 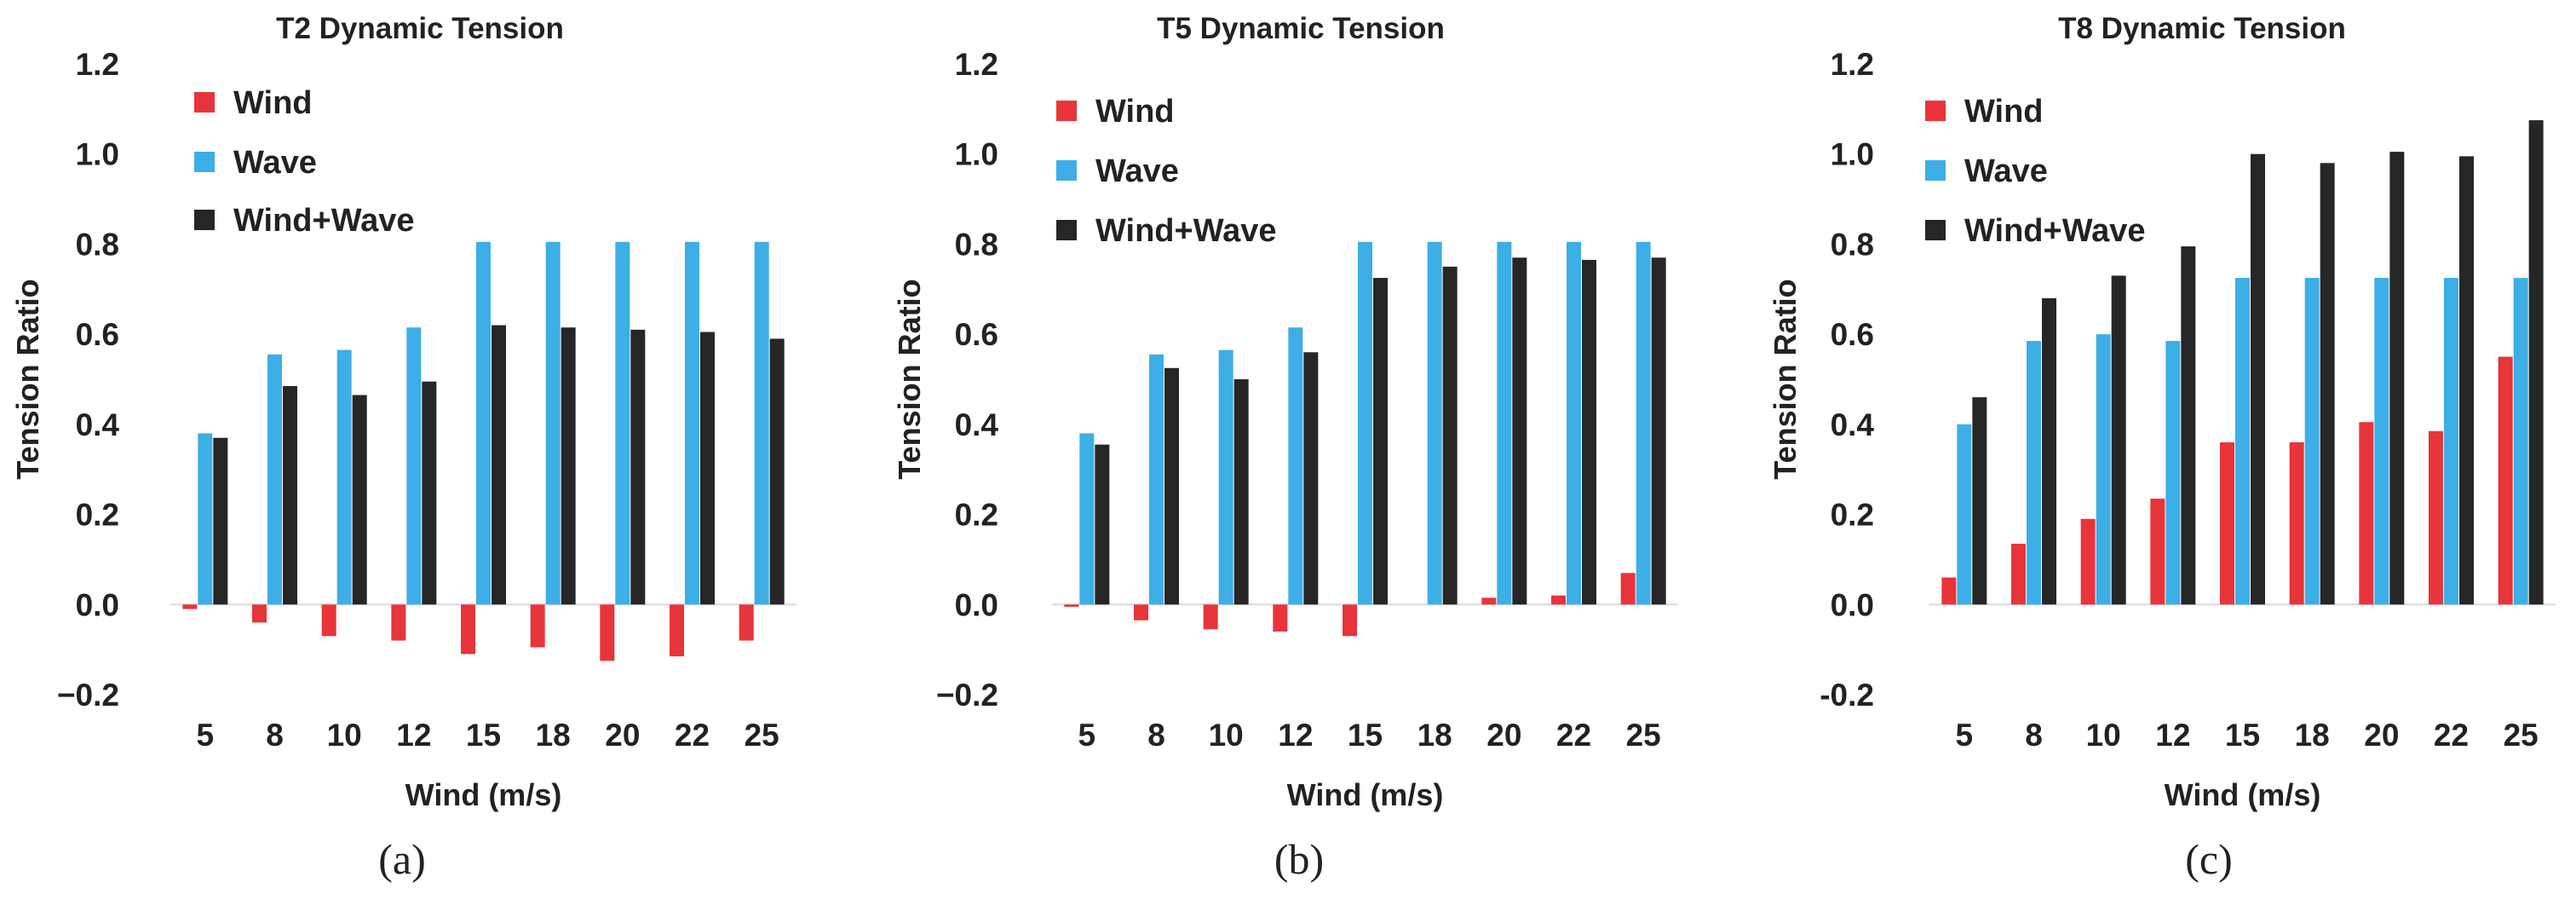 What do you see at coordinates (2103, 736) in the screenshot?
I see `chart-3-x-tick-label: 10` at bounding box center [2103, 736].